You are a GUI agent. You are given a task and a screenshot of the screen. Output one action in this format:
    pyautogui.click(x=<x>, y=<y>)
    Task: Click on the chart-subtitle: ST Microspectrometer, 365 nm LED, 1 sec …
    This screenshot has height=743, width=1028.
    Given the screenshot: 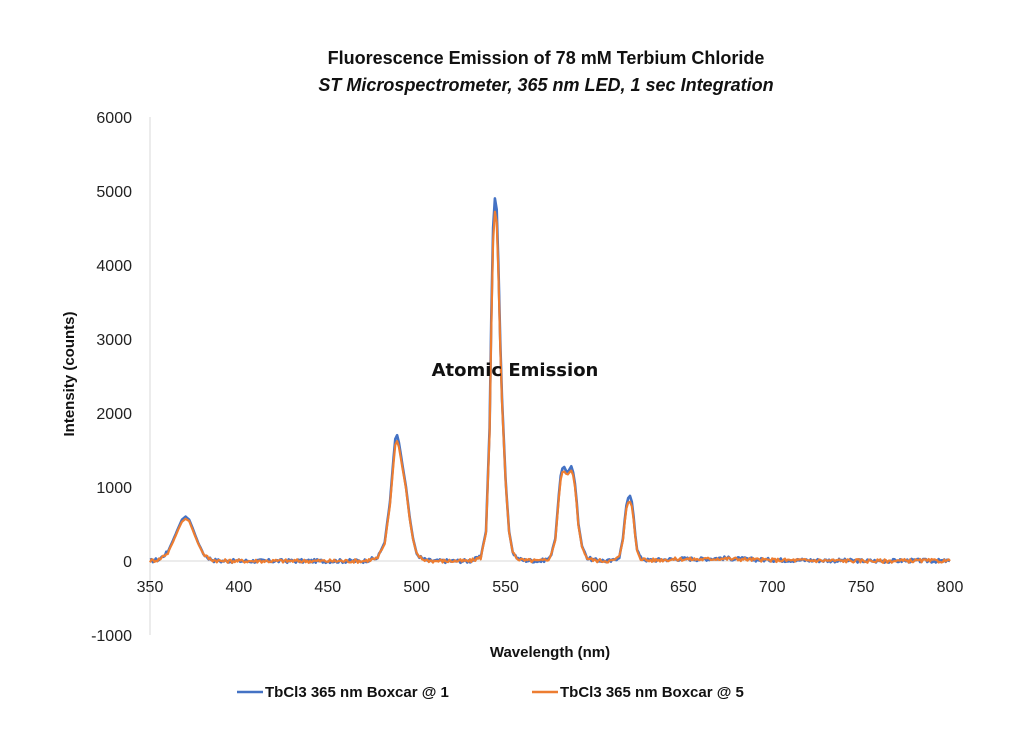 What is the action you would take?
    pyautogui.click(x=545, y=85)
    